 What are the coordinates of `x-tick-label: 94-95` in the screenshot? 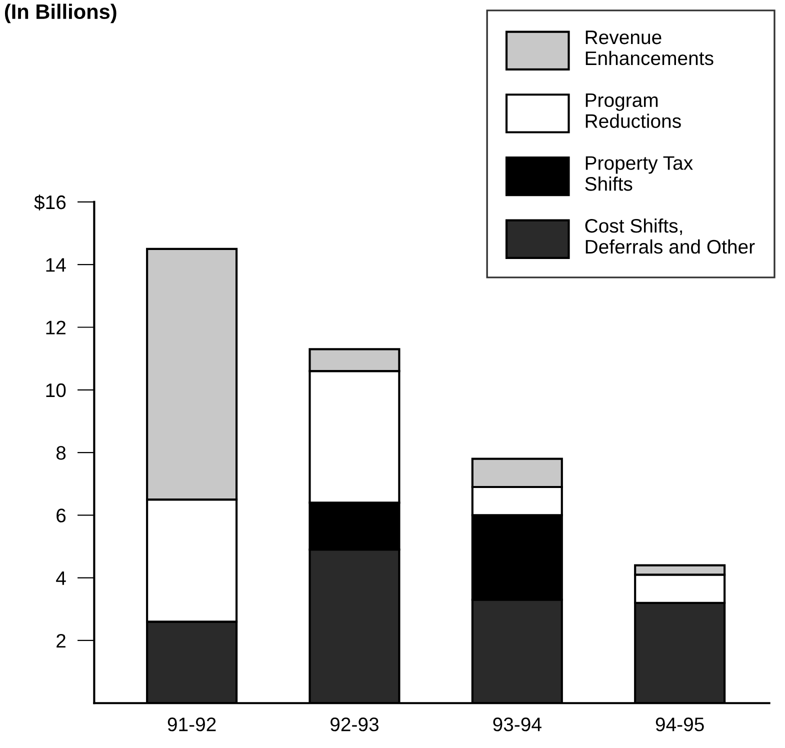 It's located at (680, 725).